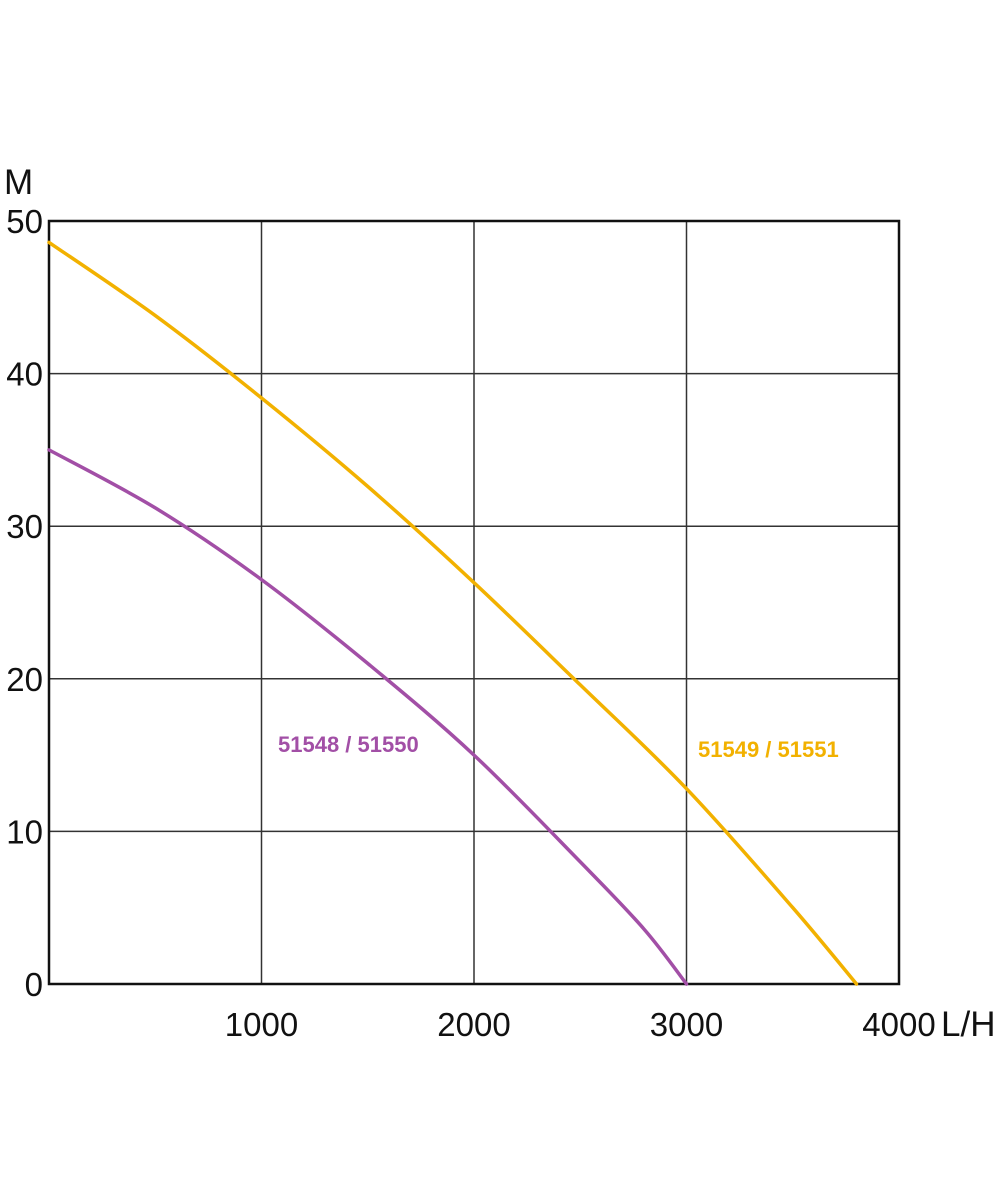 The height and width of the screenshot is (1200, 1000). Describe the element at coordinates (348, 744) in the screenshot. I see `series-label-51548-51550: 51548 / 51550` at that location.